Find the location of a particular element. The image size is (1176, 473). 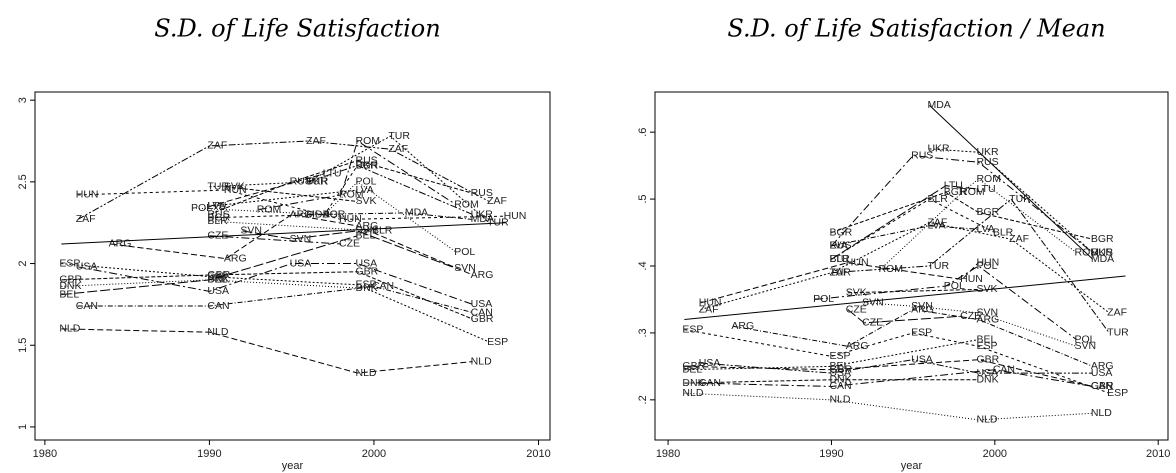

y-tick-label: 1 is located at coordinates (23, 427).